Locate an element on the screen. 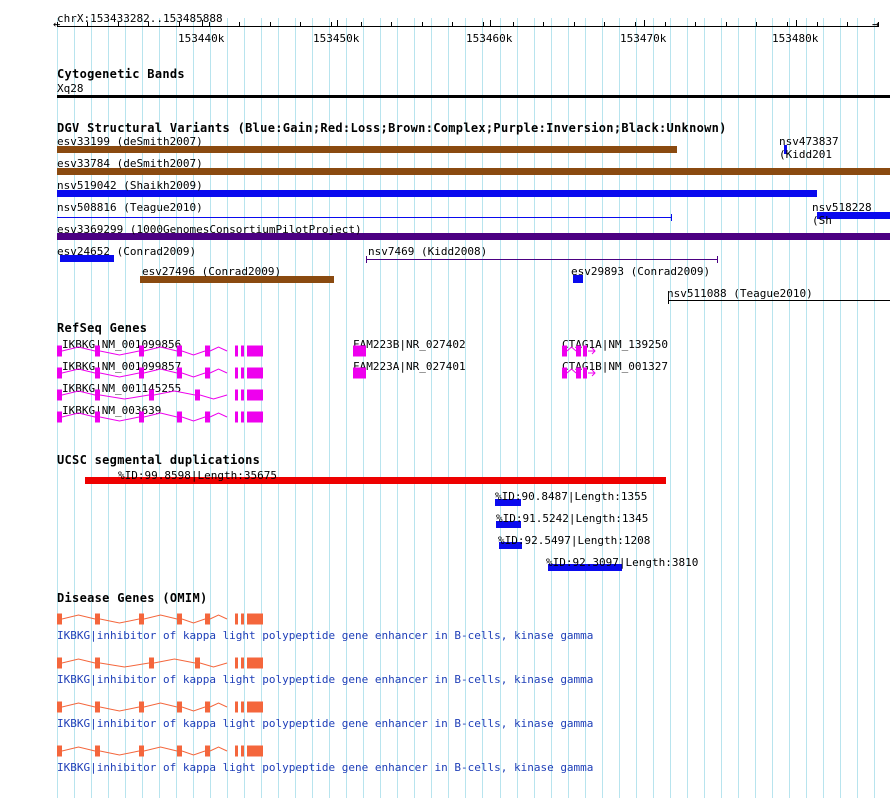  dgv-feature-label: esv33784 (deSmith2007) is located at coordinates (130, 163).